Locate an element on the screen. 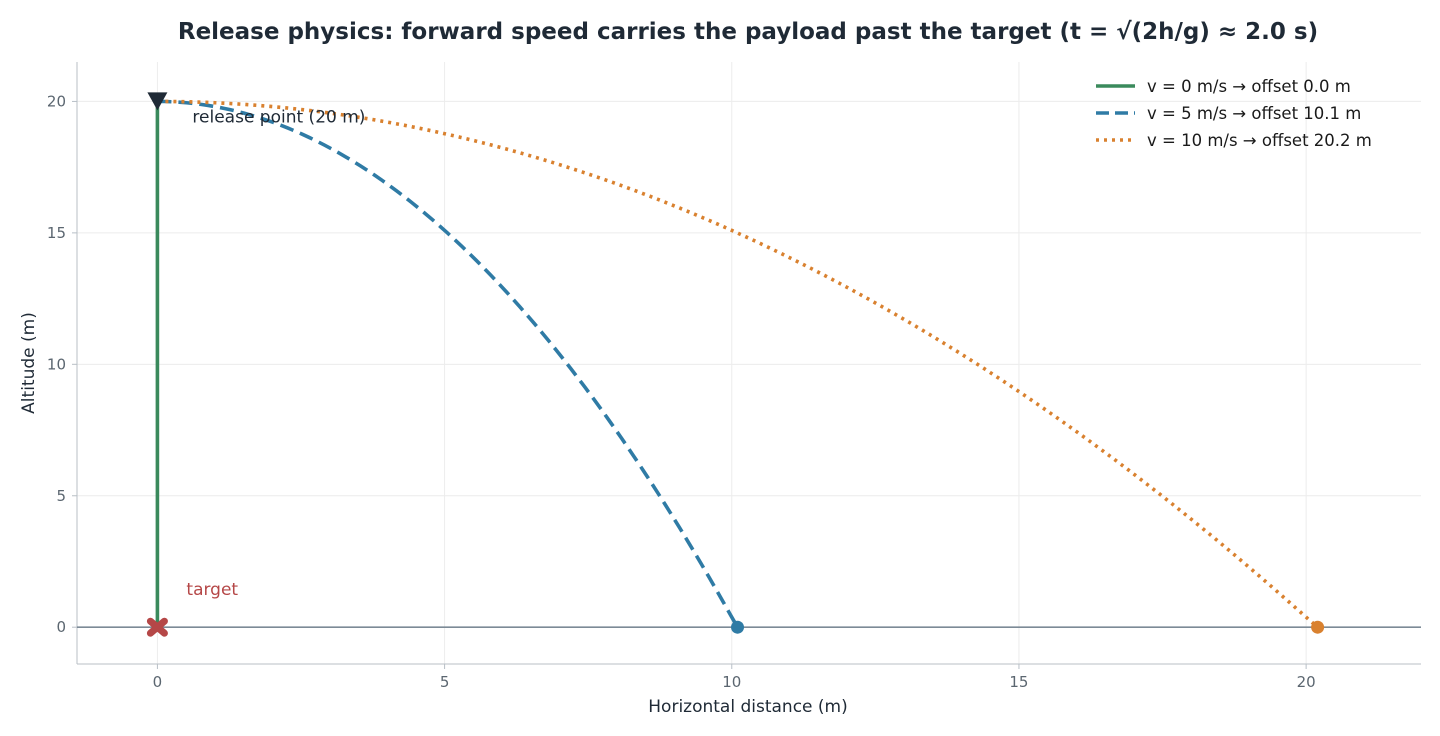  x-tick-label: 5 is located at coordinates (445, 682).